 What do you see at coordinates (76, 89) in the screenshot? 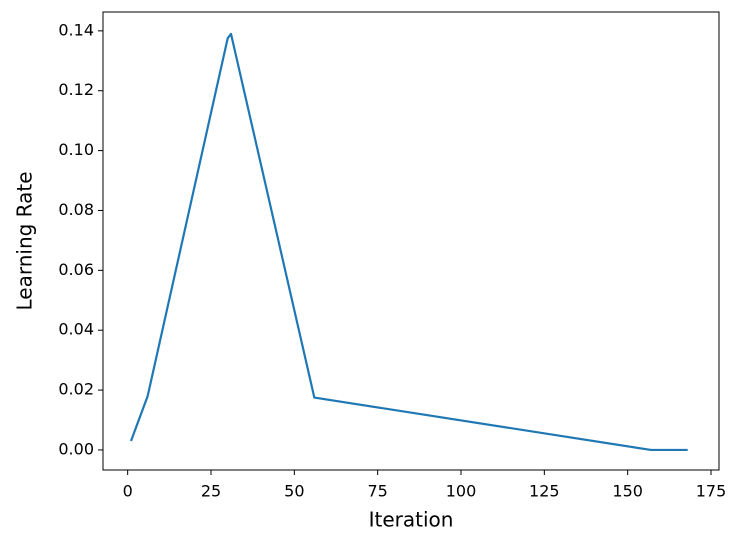
I see `y-tick-label: 0.12` at bounding box center [76, 89].